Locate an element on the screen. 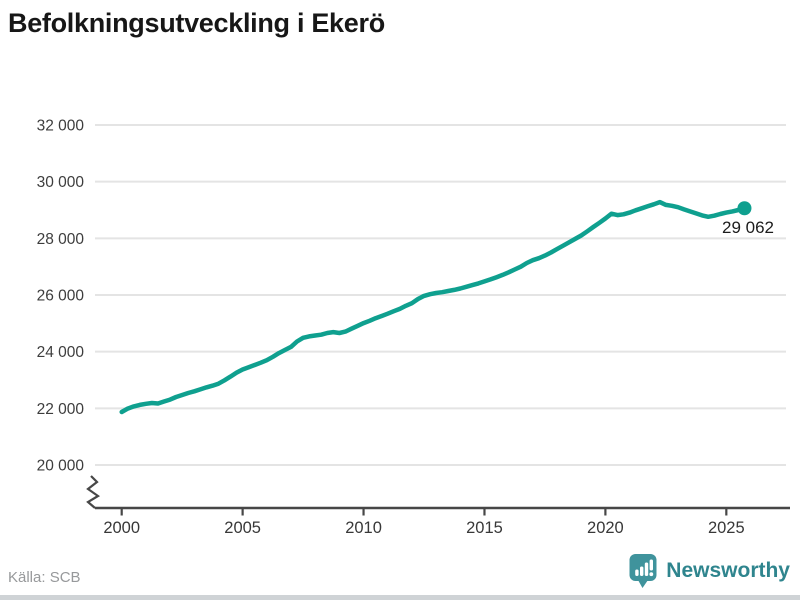  y-tick-label: 22 000 is located at coordinates (61, 409).